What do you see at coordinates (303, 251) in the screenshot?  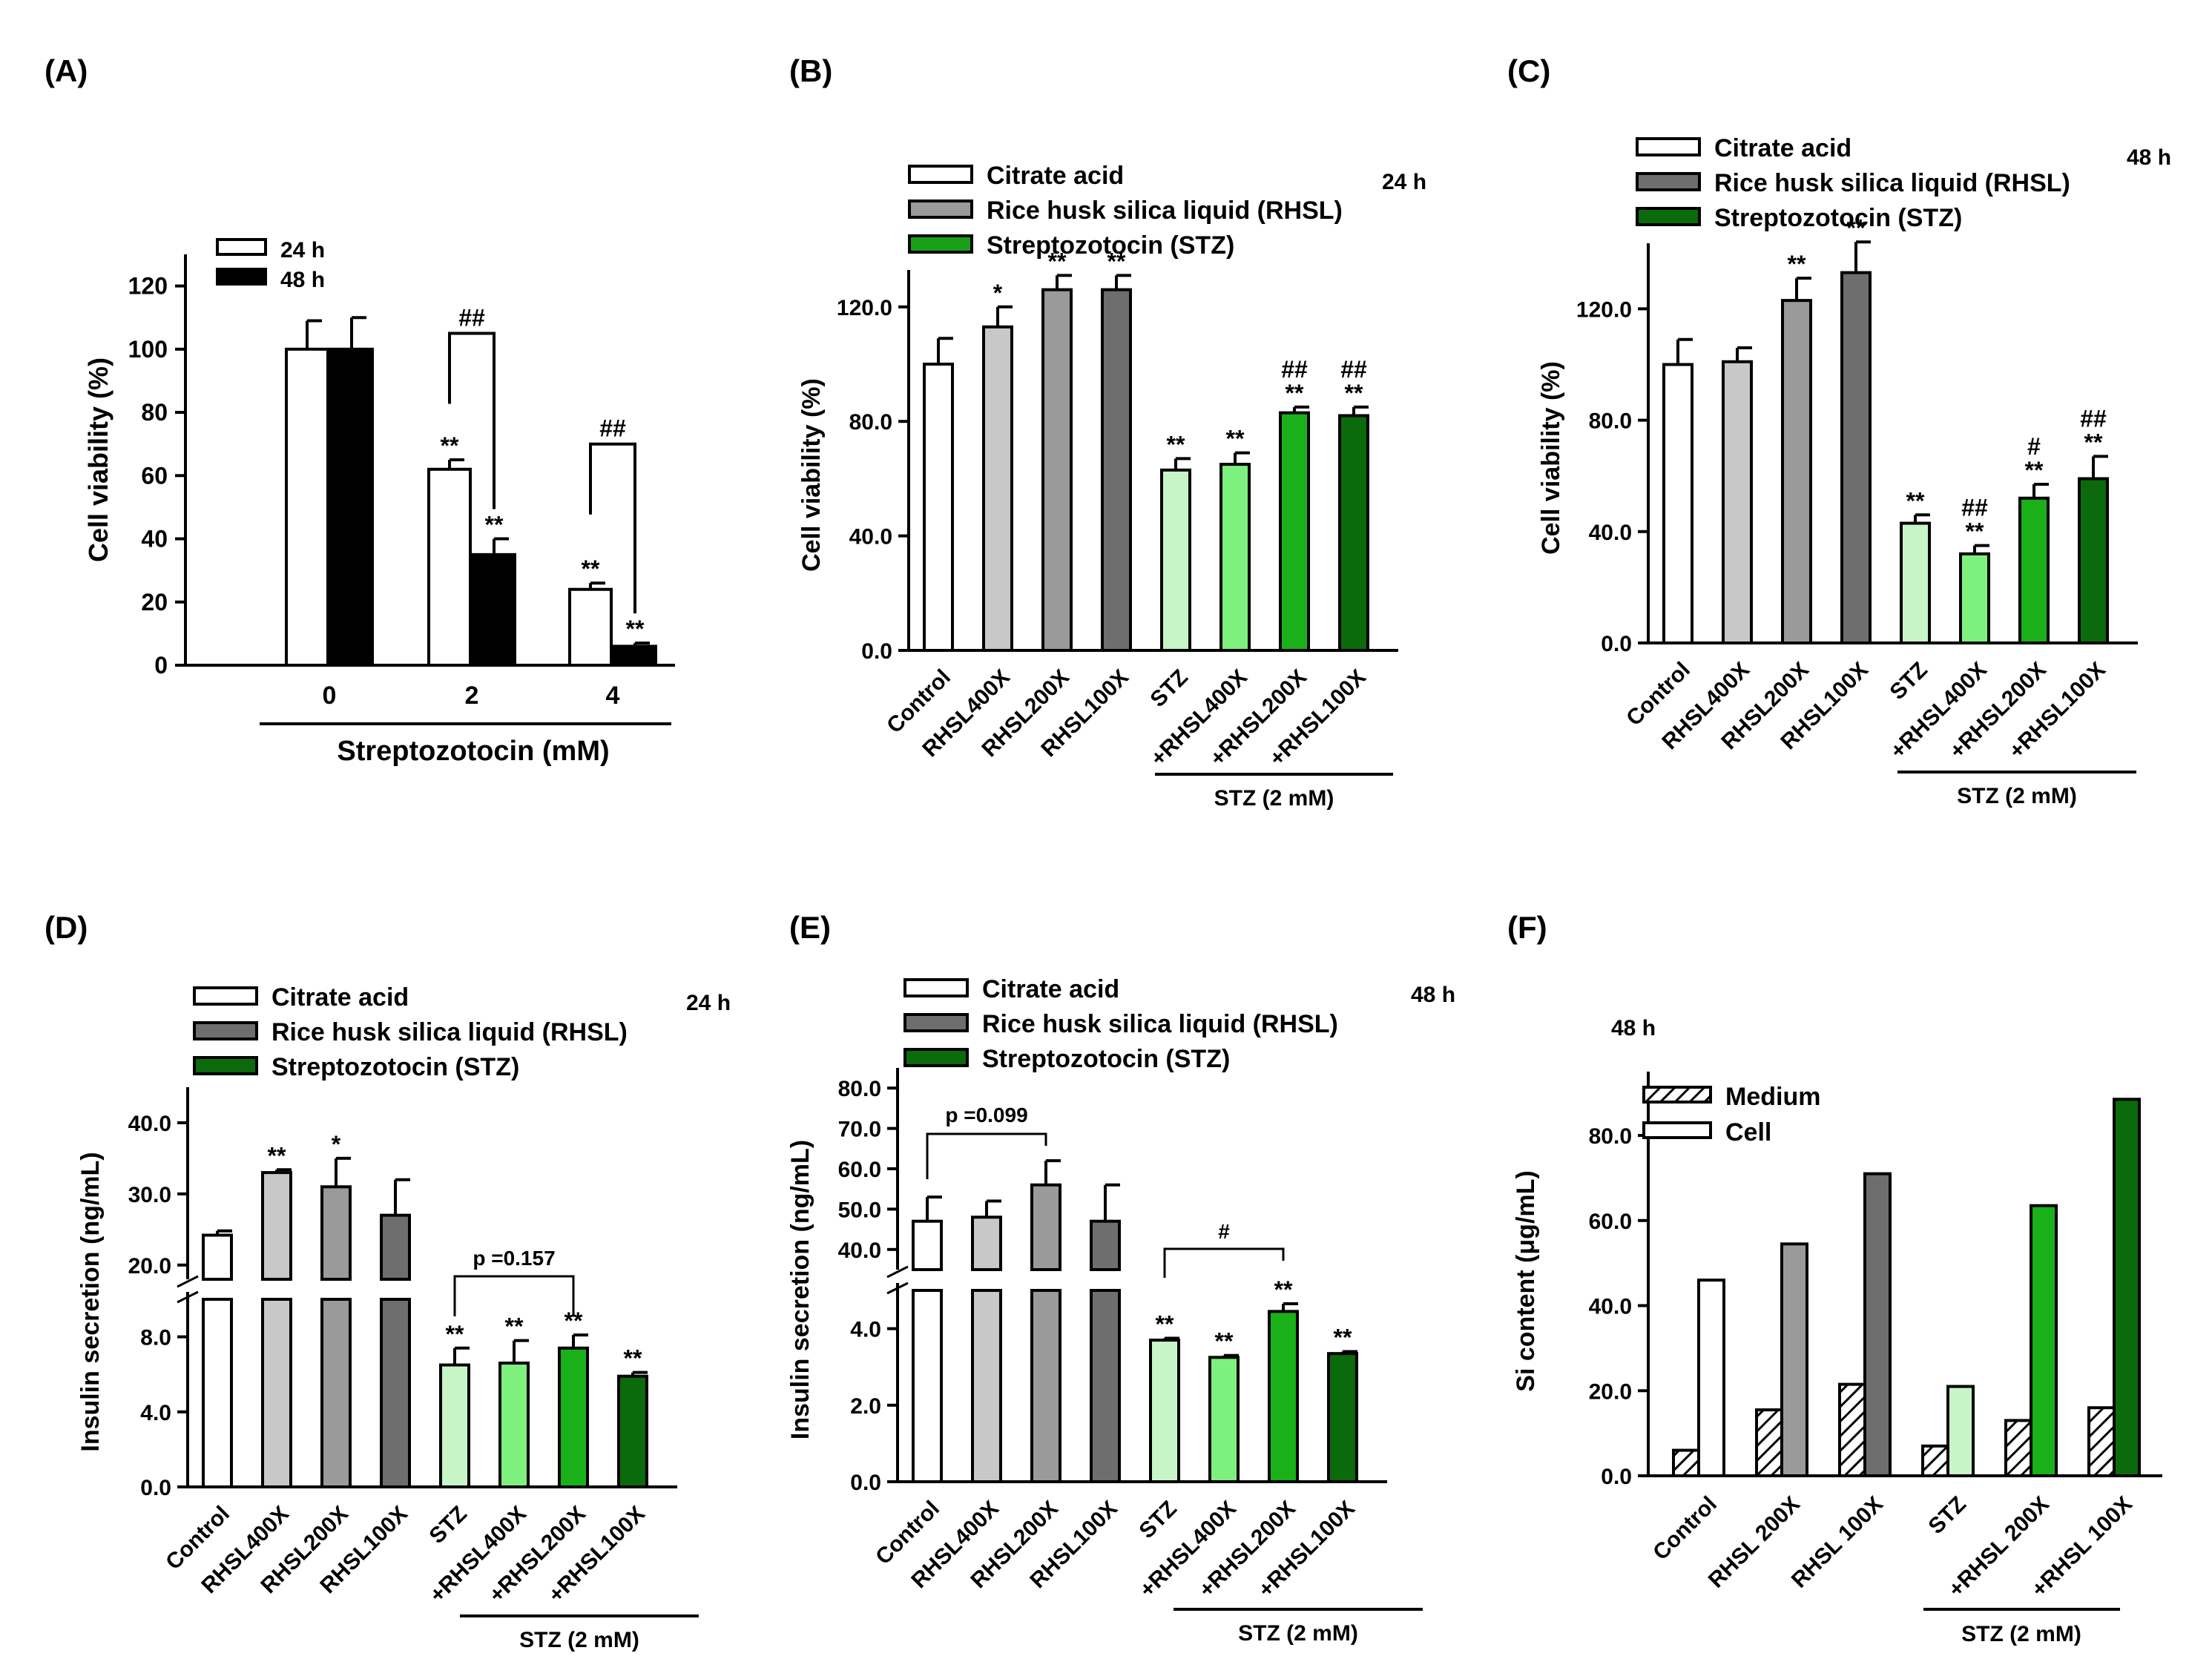 I see `legend-A-24h-label: 24 h` at bounding box center [303, 251].